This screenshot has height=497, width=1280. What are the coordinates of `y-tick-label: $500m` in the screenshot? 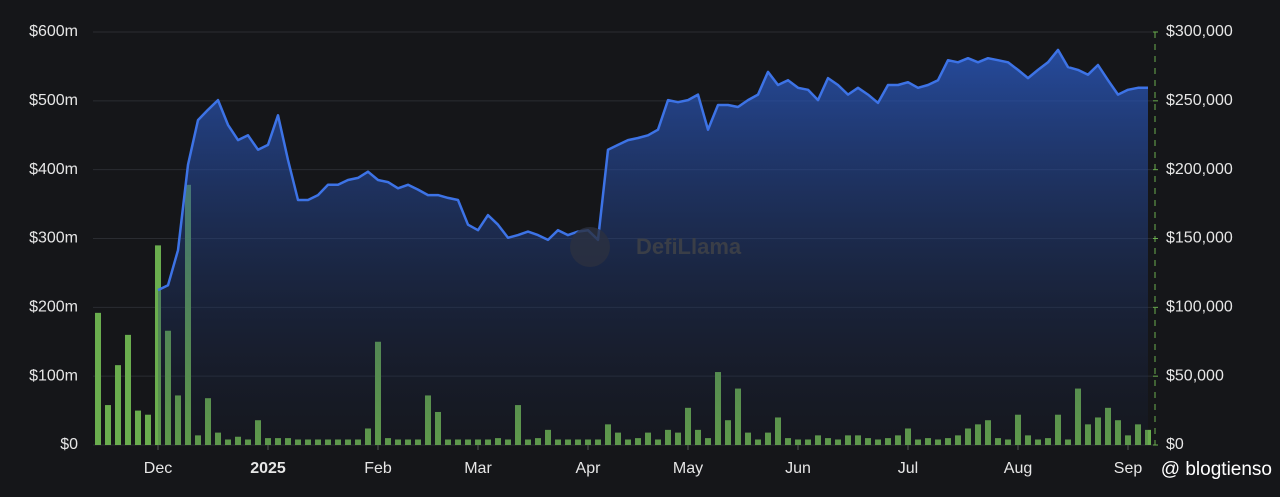 It's located at (53, 100).